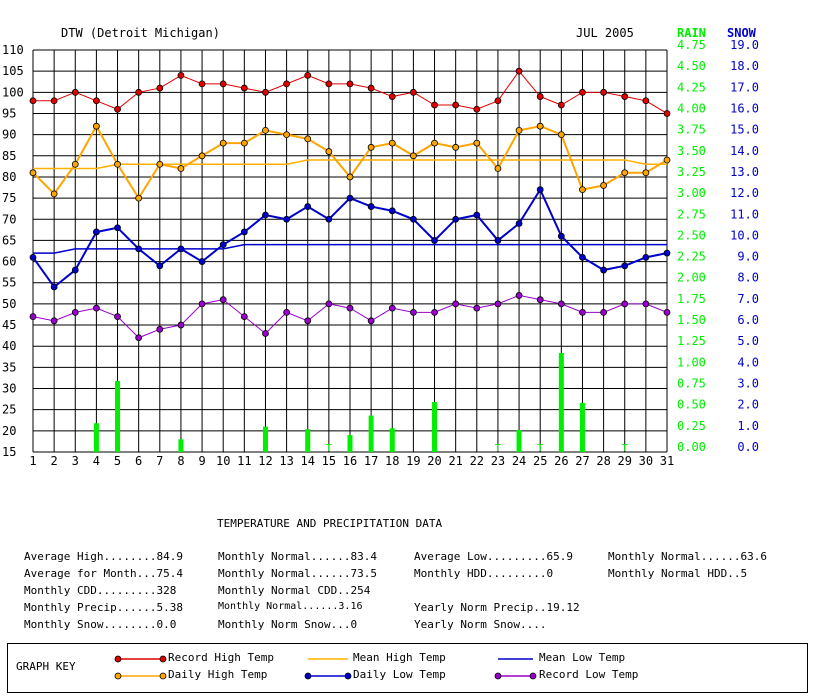  What do you see at coordinates (9, 283) in the screenshot?
I see `y-tick-label: 55` at bounding box center [9, 283].